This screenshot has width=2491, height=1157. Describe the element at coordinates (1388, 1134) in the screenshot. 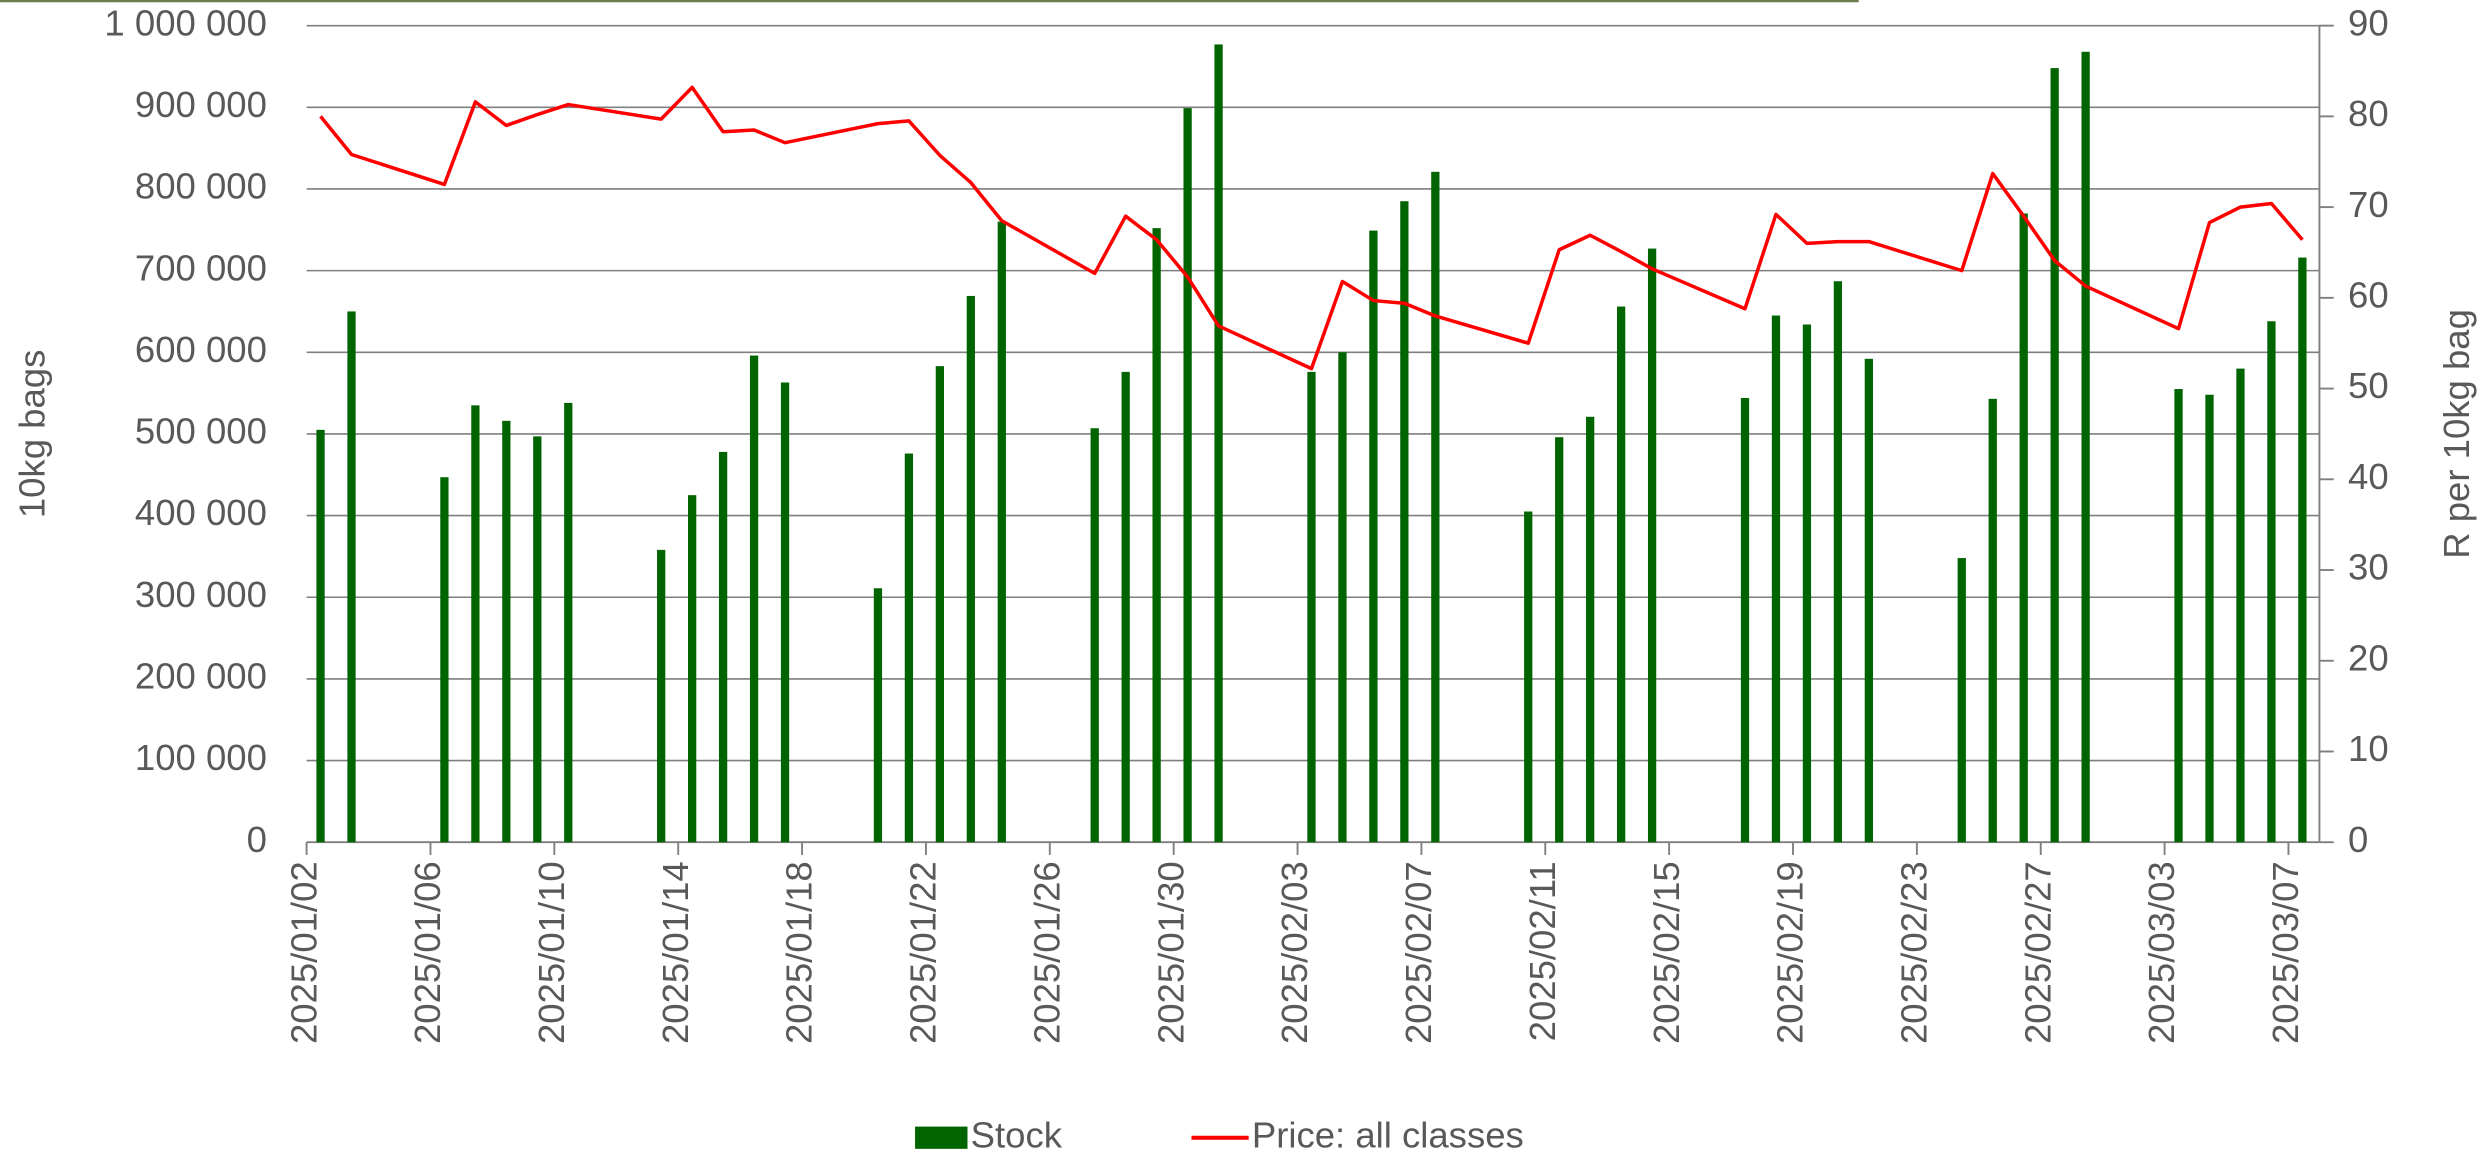

I see `legend-label: Price: all classes` at that location.